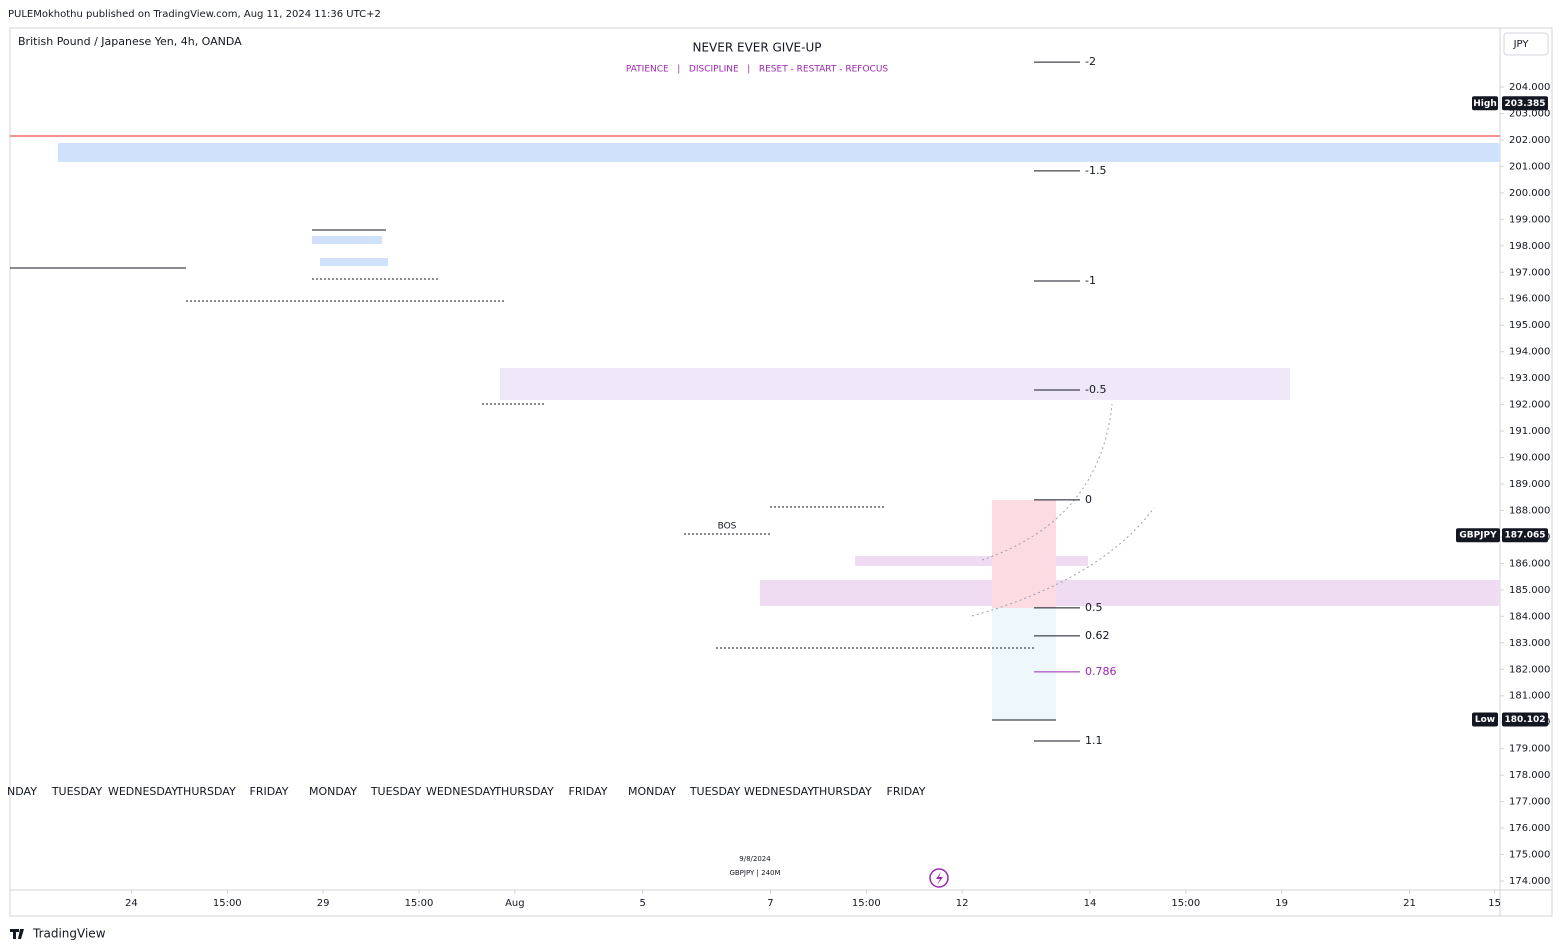 This screenshot has width=1562, height=952. I want to click on fib-label: 0.786, so click(1101, 671).